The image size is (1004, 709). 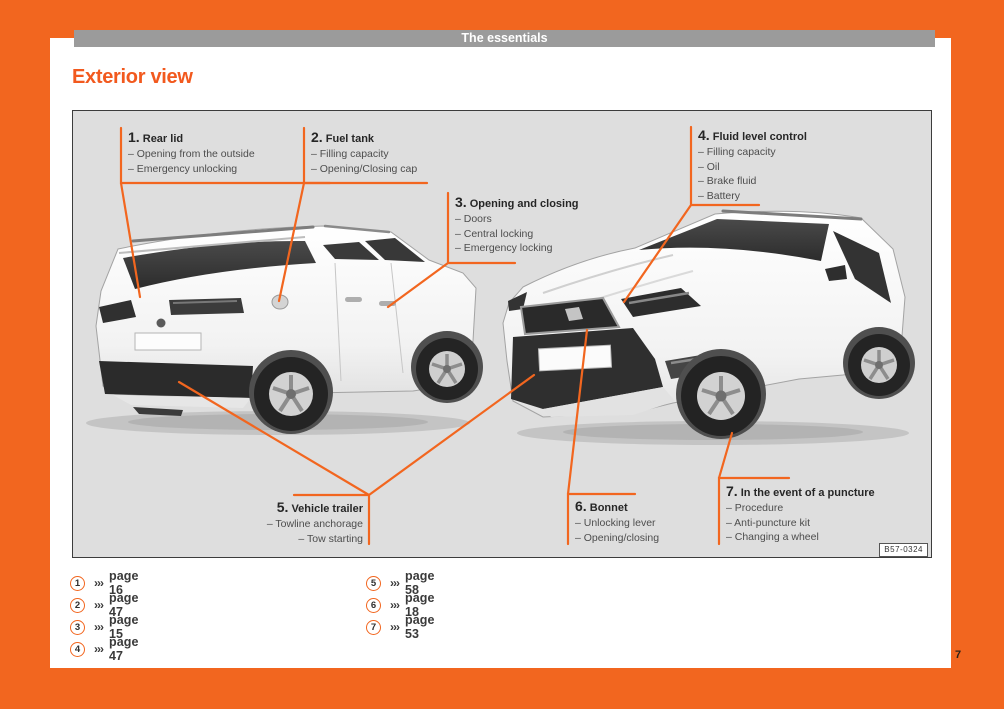 What do you see at coordinates (163, 139) in the screenshot?
I see `callout-title: Rear lid` at bounding box center [163, 139].